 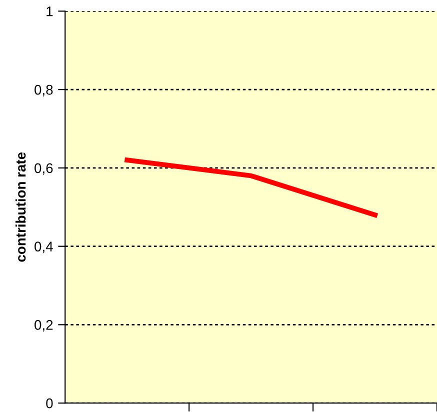 What do you see at coordinates (49, 11) in the screenshot?
I see `y-tick-label: 1` at bounding box center [49, 11].